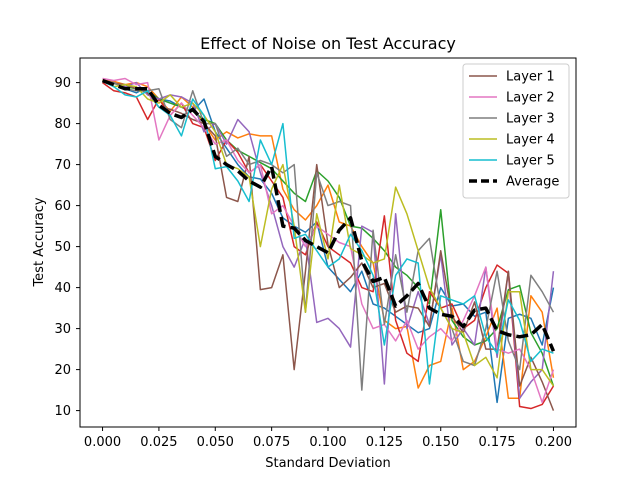  What do you see at coordinates (62, 247) in the screenshot?
I see `y-tick-label: 50` at bounding box center [62, 247].